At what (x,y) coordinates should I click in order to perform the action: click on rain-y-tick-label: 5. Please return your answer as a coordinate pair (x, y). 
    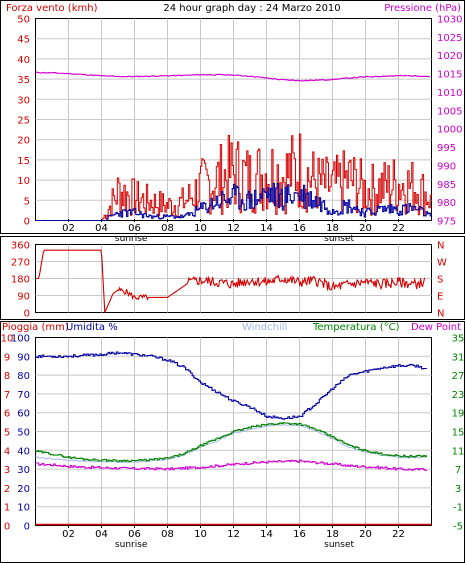
    Looking at the image, I should click on (7, 433).